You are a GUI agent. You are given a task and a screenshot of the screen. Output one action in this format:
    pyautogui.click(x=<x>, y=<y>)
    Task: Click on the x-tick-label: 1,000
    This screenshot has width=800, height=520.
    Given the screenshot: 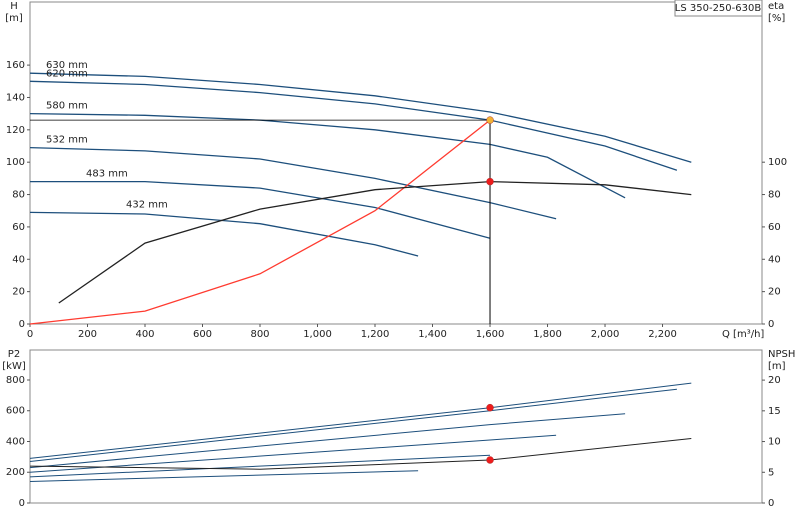 What is the action you would take?
    pyautogui.click(x=317, y=334)
    